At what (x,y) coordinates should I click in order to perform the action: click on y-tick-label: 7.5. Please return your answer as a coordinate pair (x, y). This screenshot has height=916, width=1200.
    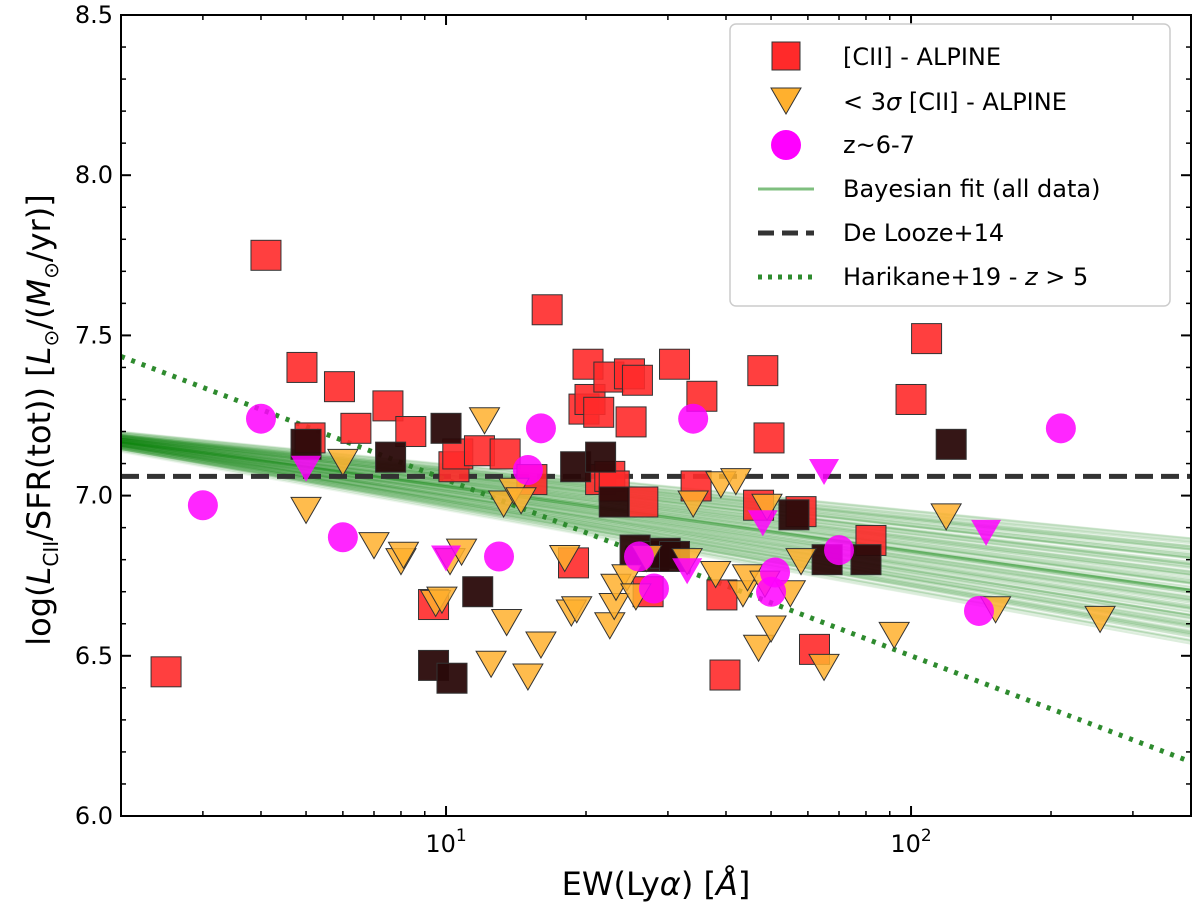
    Looking at the image, I should click on (94, 335).